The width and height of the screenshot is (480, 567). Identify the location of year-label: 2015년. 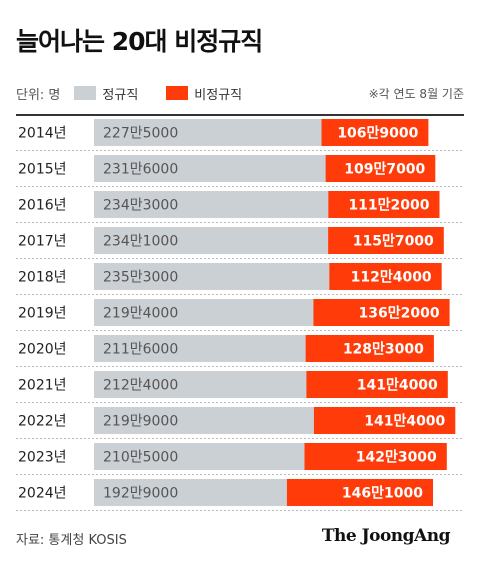
(42, 170).